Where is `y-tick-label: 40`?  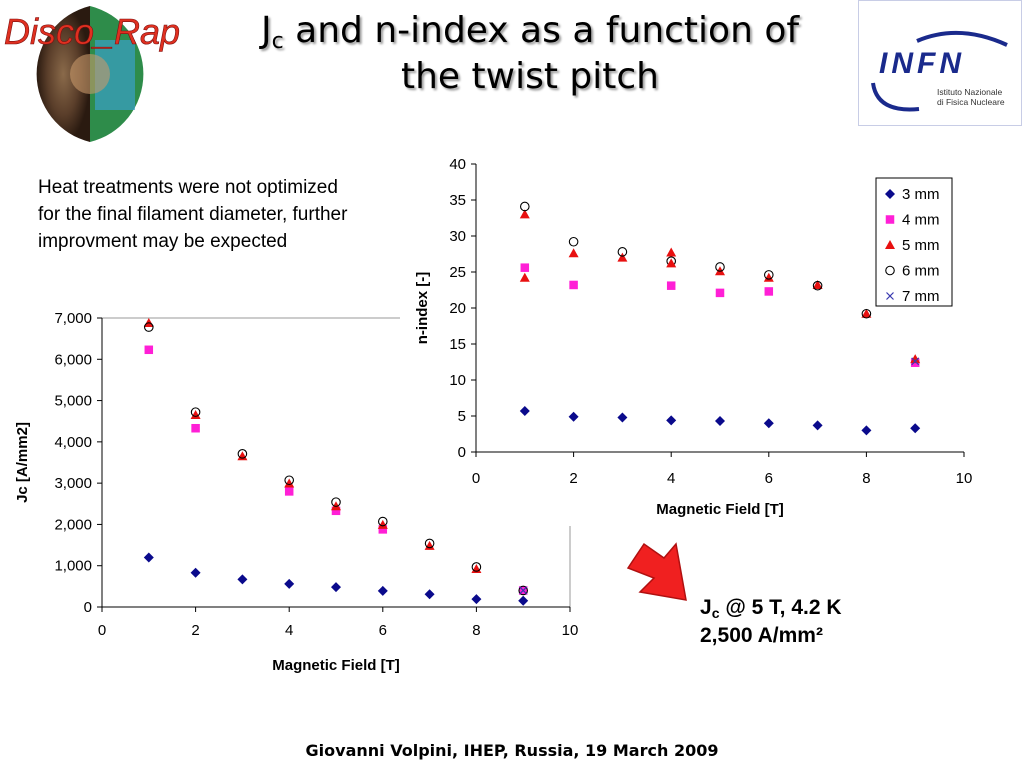
y-tick-label: 40 is located at coordinates (457, 164).